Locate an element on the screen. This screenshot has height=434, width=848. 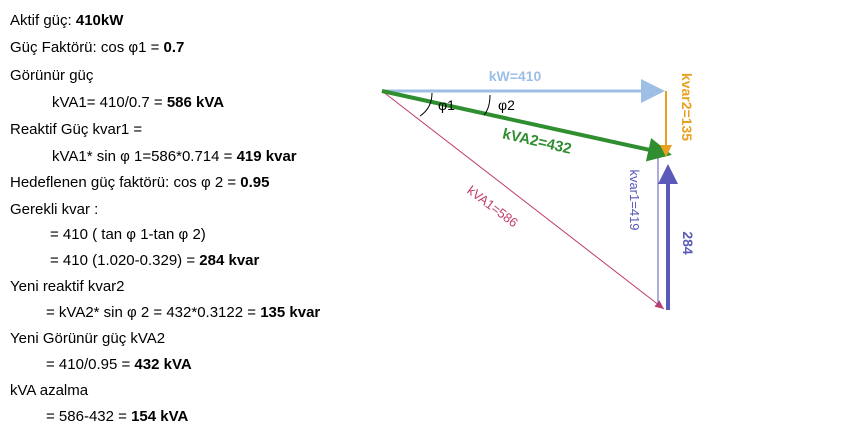
text-line: Görünür güç is located at coordinates (51, 75).